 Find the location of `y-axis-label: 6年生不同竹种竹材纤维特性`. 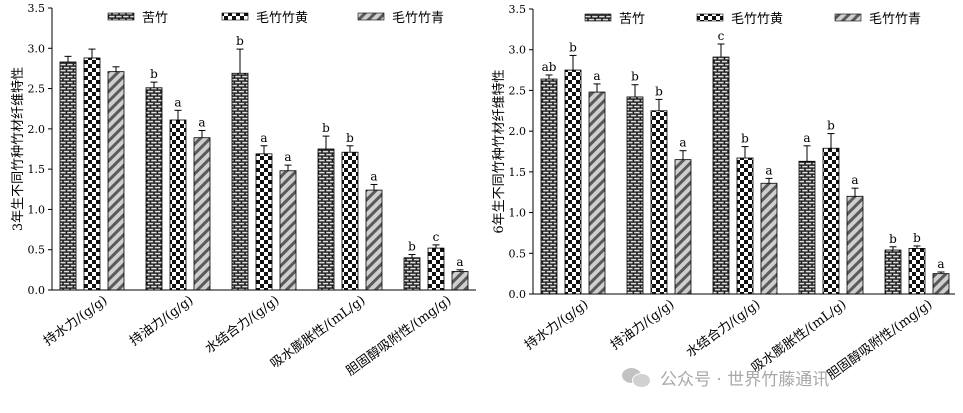

y-axis-label: 6年生不同竹种竹材纤维特性 is located at coordinates (499, 151).